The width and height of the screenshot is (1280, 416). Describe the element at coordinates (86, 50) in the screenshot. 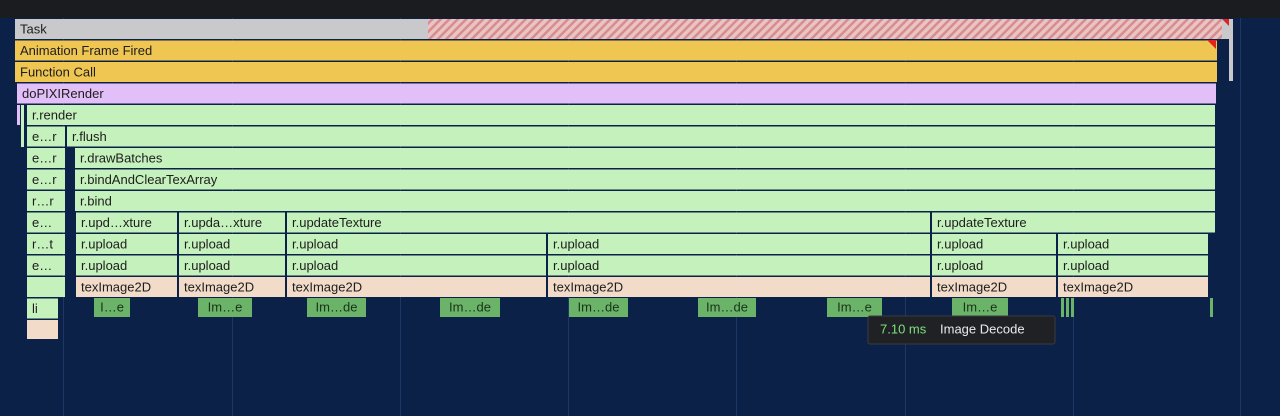

I see `block-label: Animation Frame Fired` at that location.